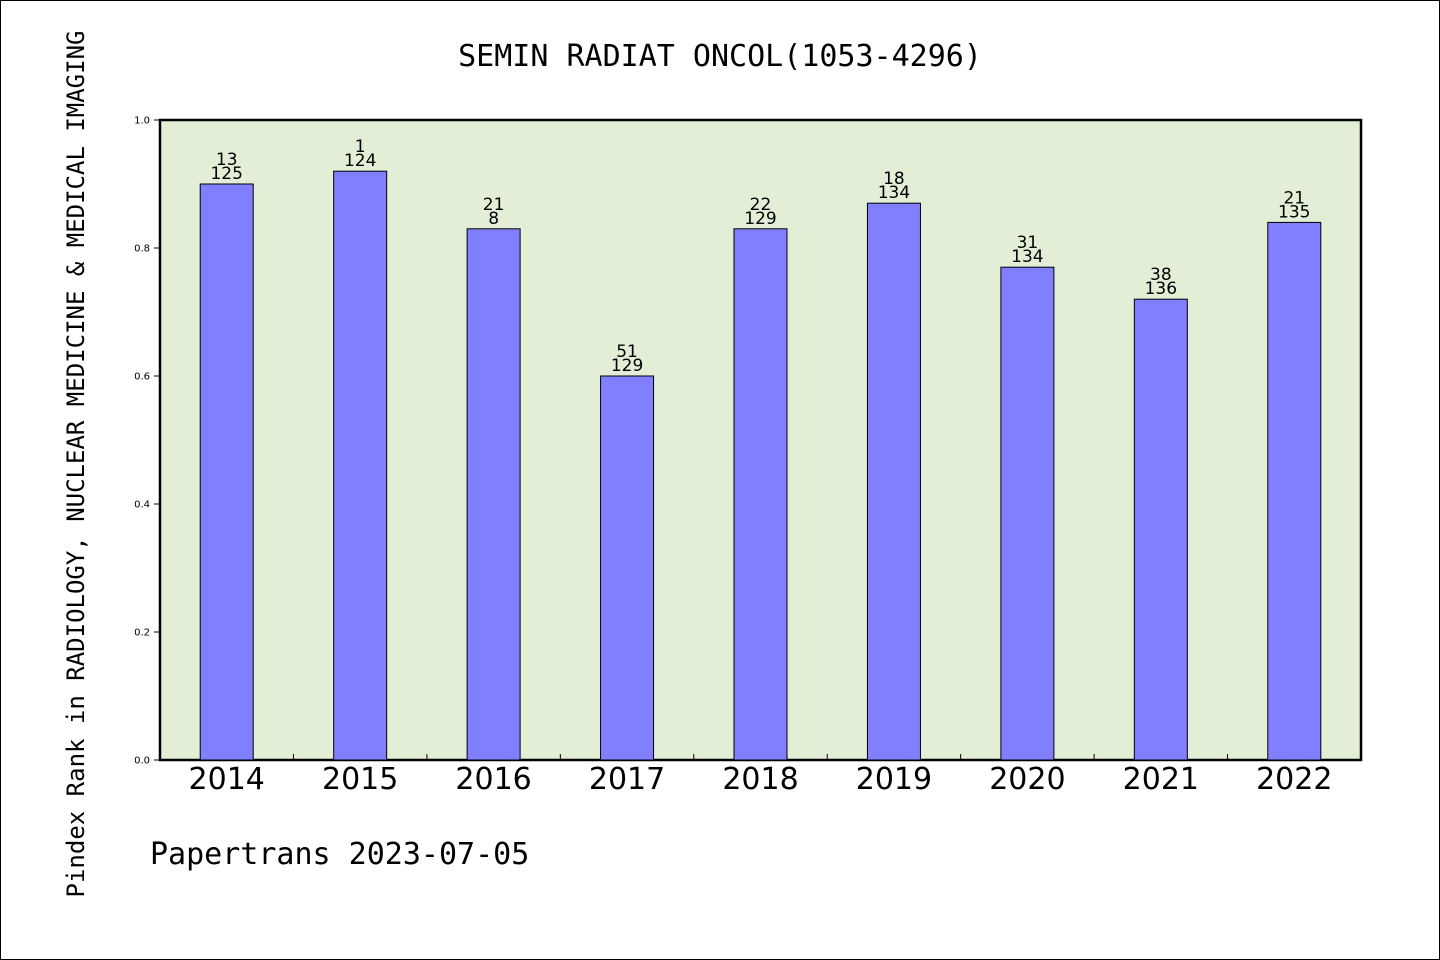 The image size is (1440, 960). Describe the element at coordinates (142, 761) in the screenshot. I see `y-tick-label: 0.0` at that location.